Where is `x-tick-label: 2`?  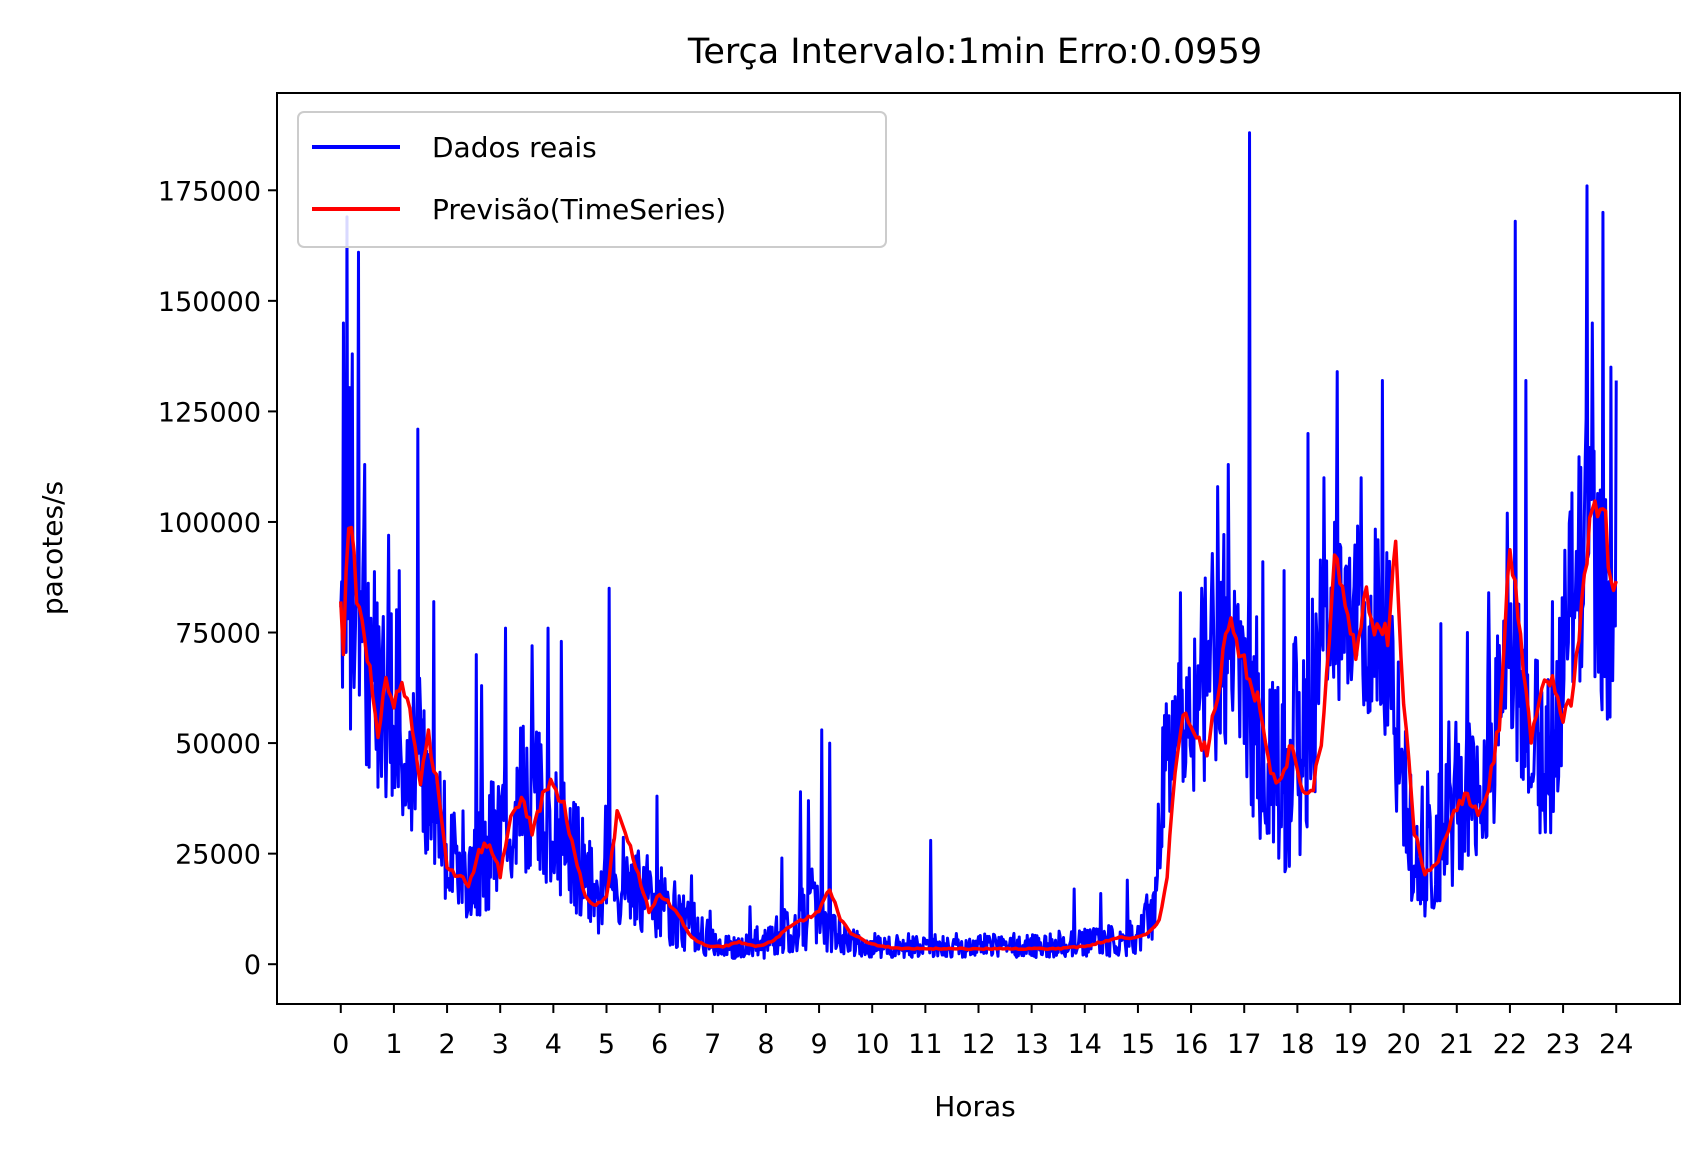
x-tick-label: 2 is located at coordinates (446, 1044).